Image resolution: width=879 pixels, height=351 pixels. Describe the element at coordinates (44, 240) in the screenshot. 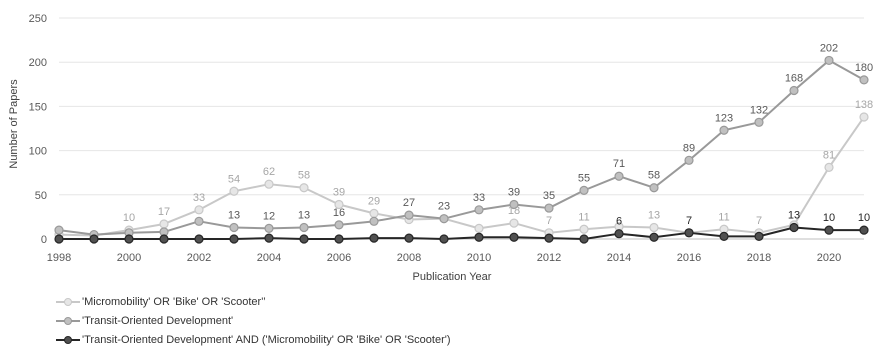

I see `y-tick-label-0: 0` at that location.